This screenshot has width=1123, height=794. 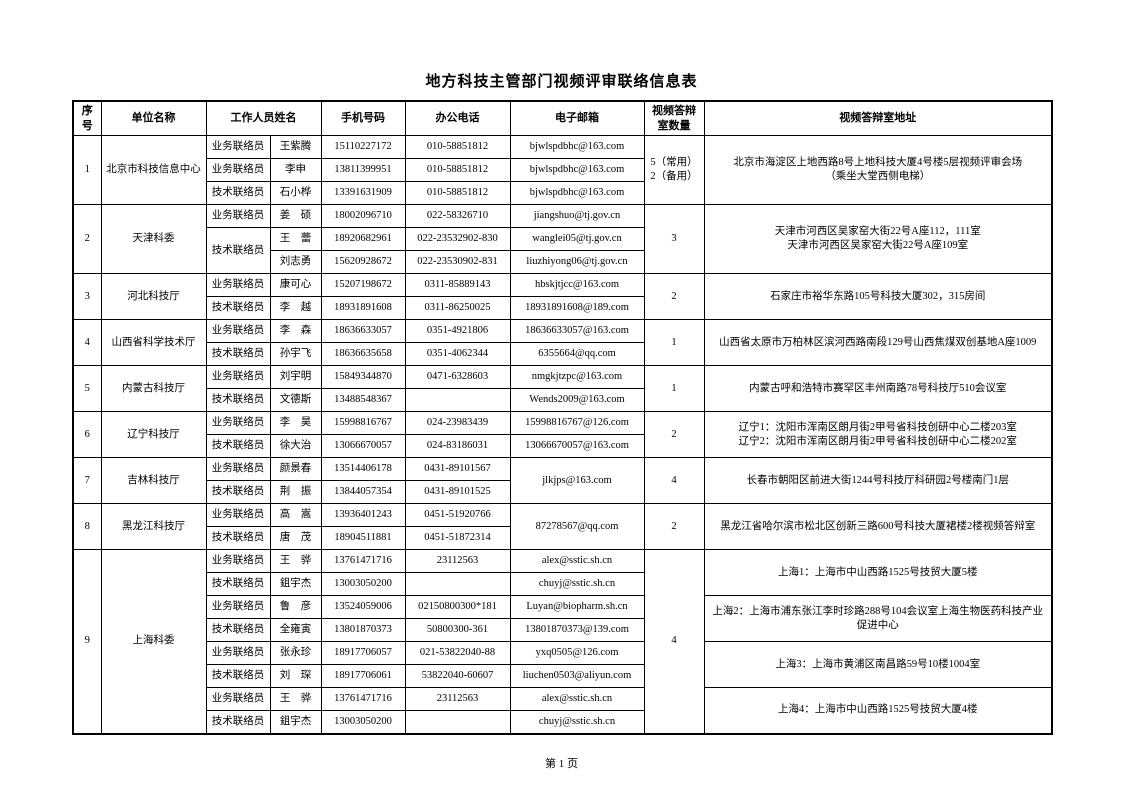 What do you see at coordinates (153, 239) in the screenshot?
I see `unit-cell: 天津科委` at bounding box center [153, 239].